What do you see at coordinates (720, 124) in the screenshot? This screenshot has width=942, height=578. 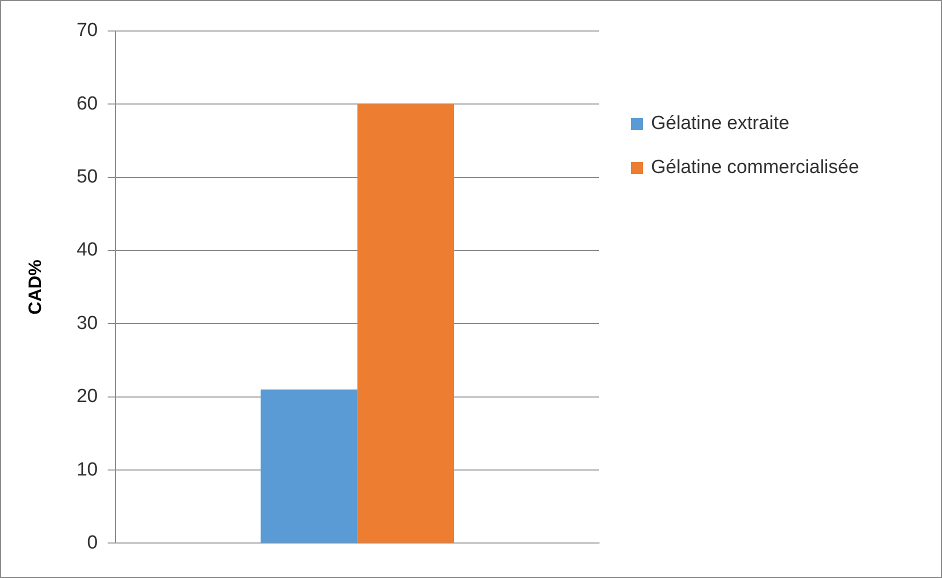 I see `legend-label: Gélatine extraite` at bounding box center [720, 124].